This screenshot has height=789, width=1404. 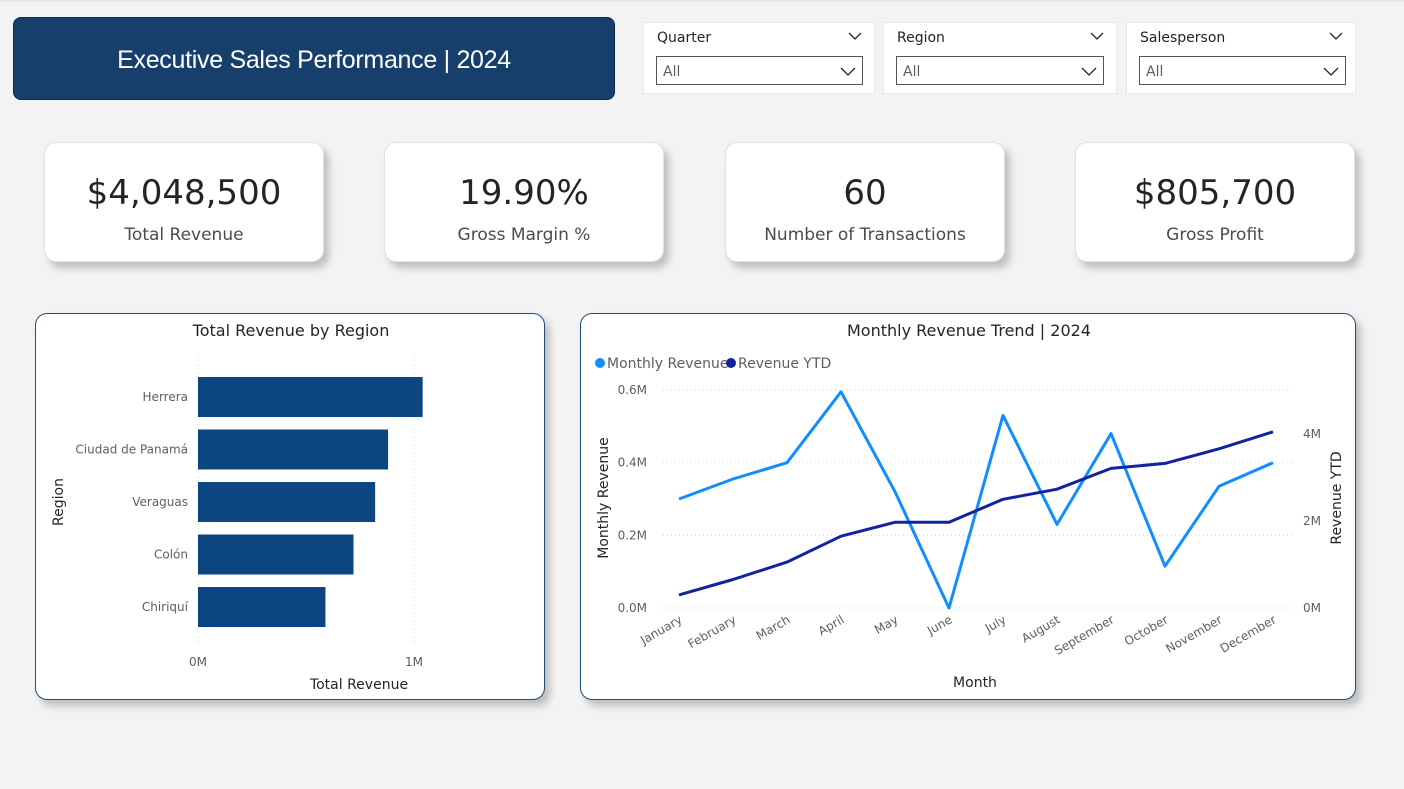 What do you see at coordinates (632, 390) in the screenshot?
I see `y-tick-label: 0.6M` at bounding box center [632, 390].